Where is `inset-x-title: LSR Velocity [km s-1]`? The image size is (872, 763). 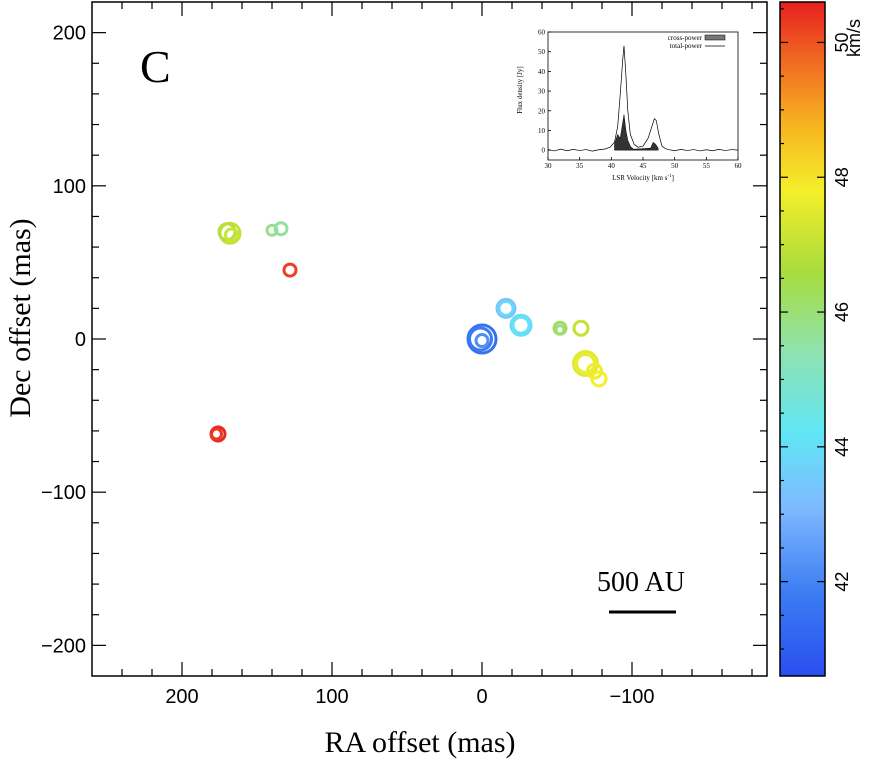 inset-x-title: LSR Velocity [km s-1] is located at coordinates (643, 178).